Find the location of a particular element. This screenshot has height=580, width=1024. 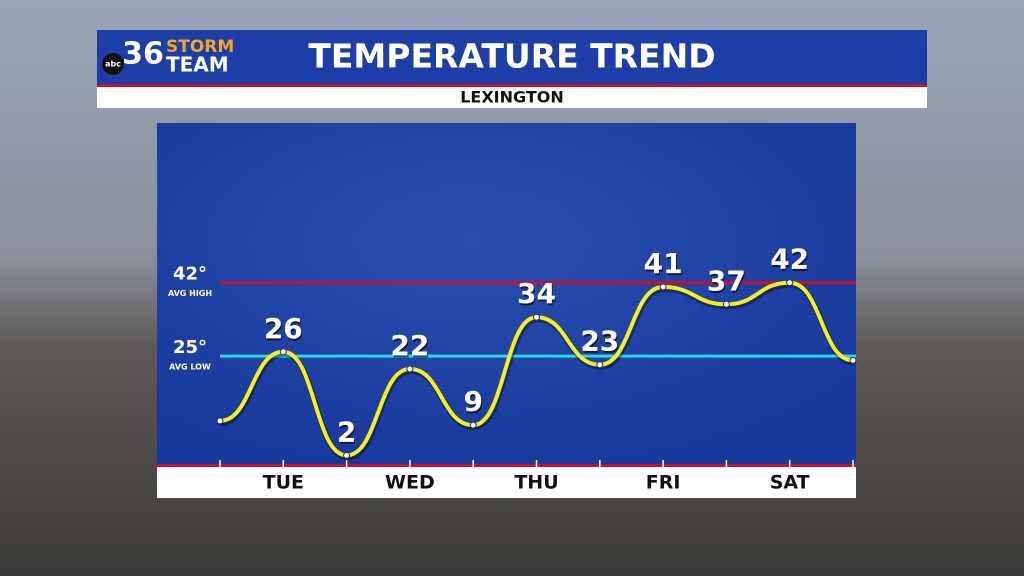

chart-title: TEMPERATURE TREND is located at coordinates (511, 56).